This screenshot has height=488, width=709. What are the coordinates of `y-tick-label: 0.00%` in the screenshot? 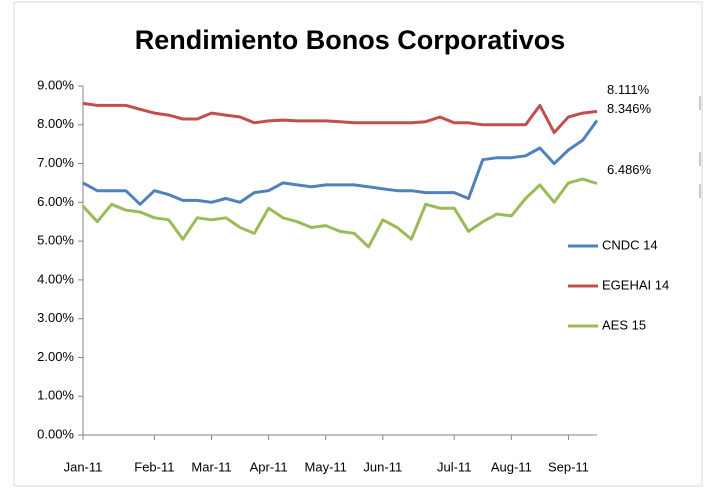 It's located at (55, 433).